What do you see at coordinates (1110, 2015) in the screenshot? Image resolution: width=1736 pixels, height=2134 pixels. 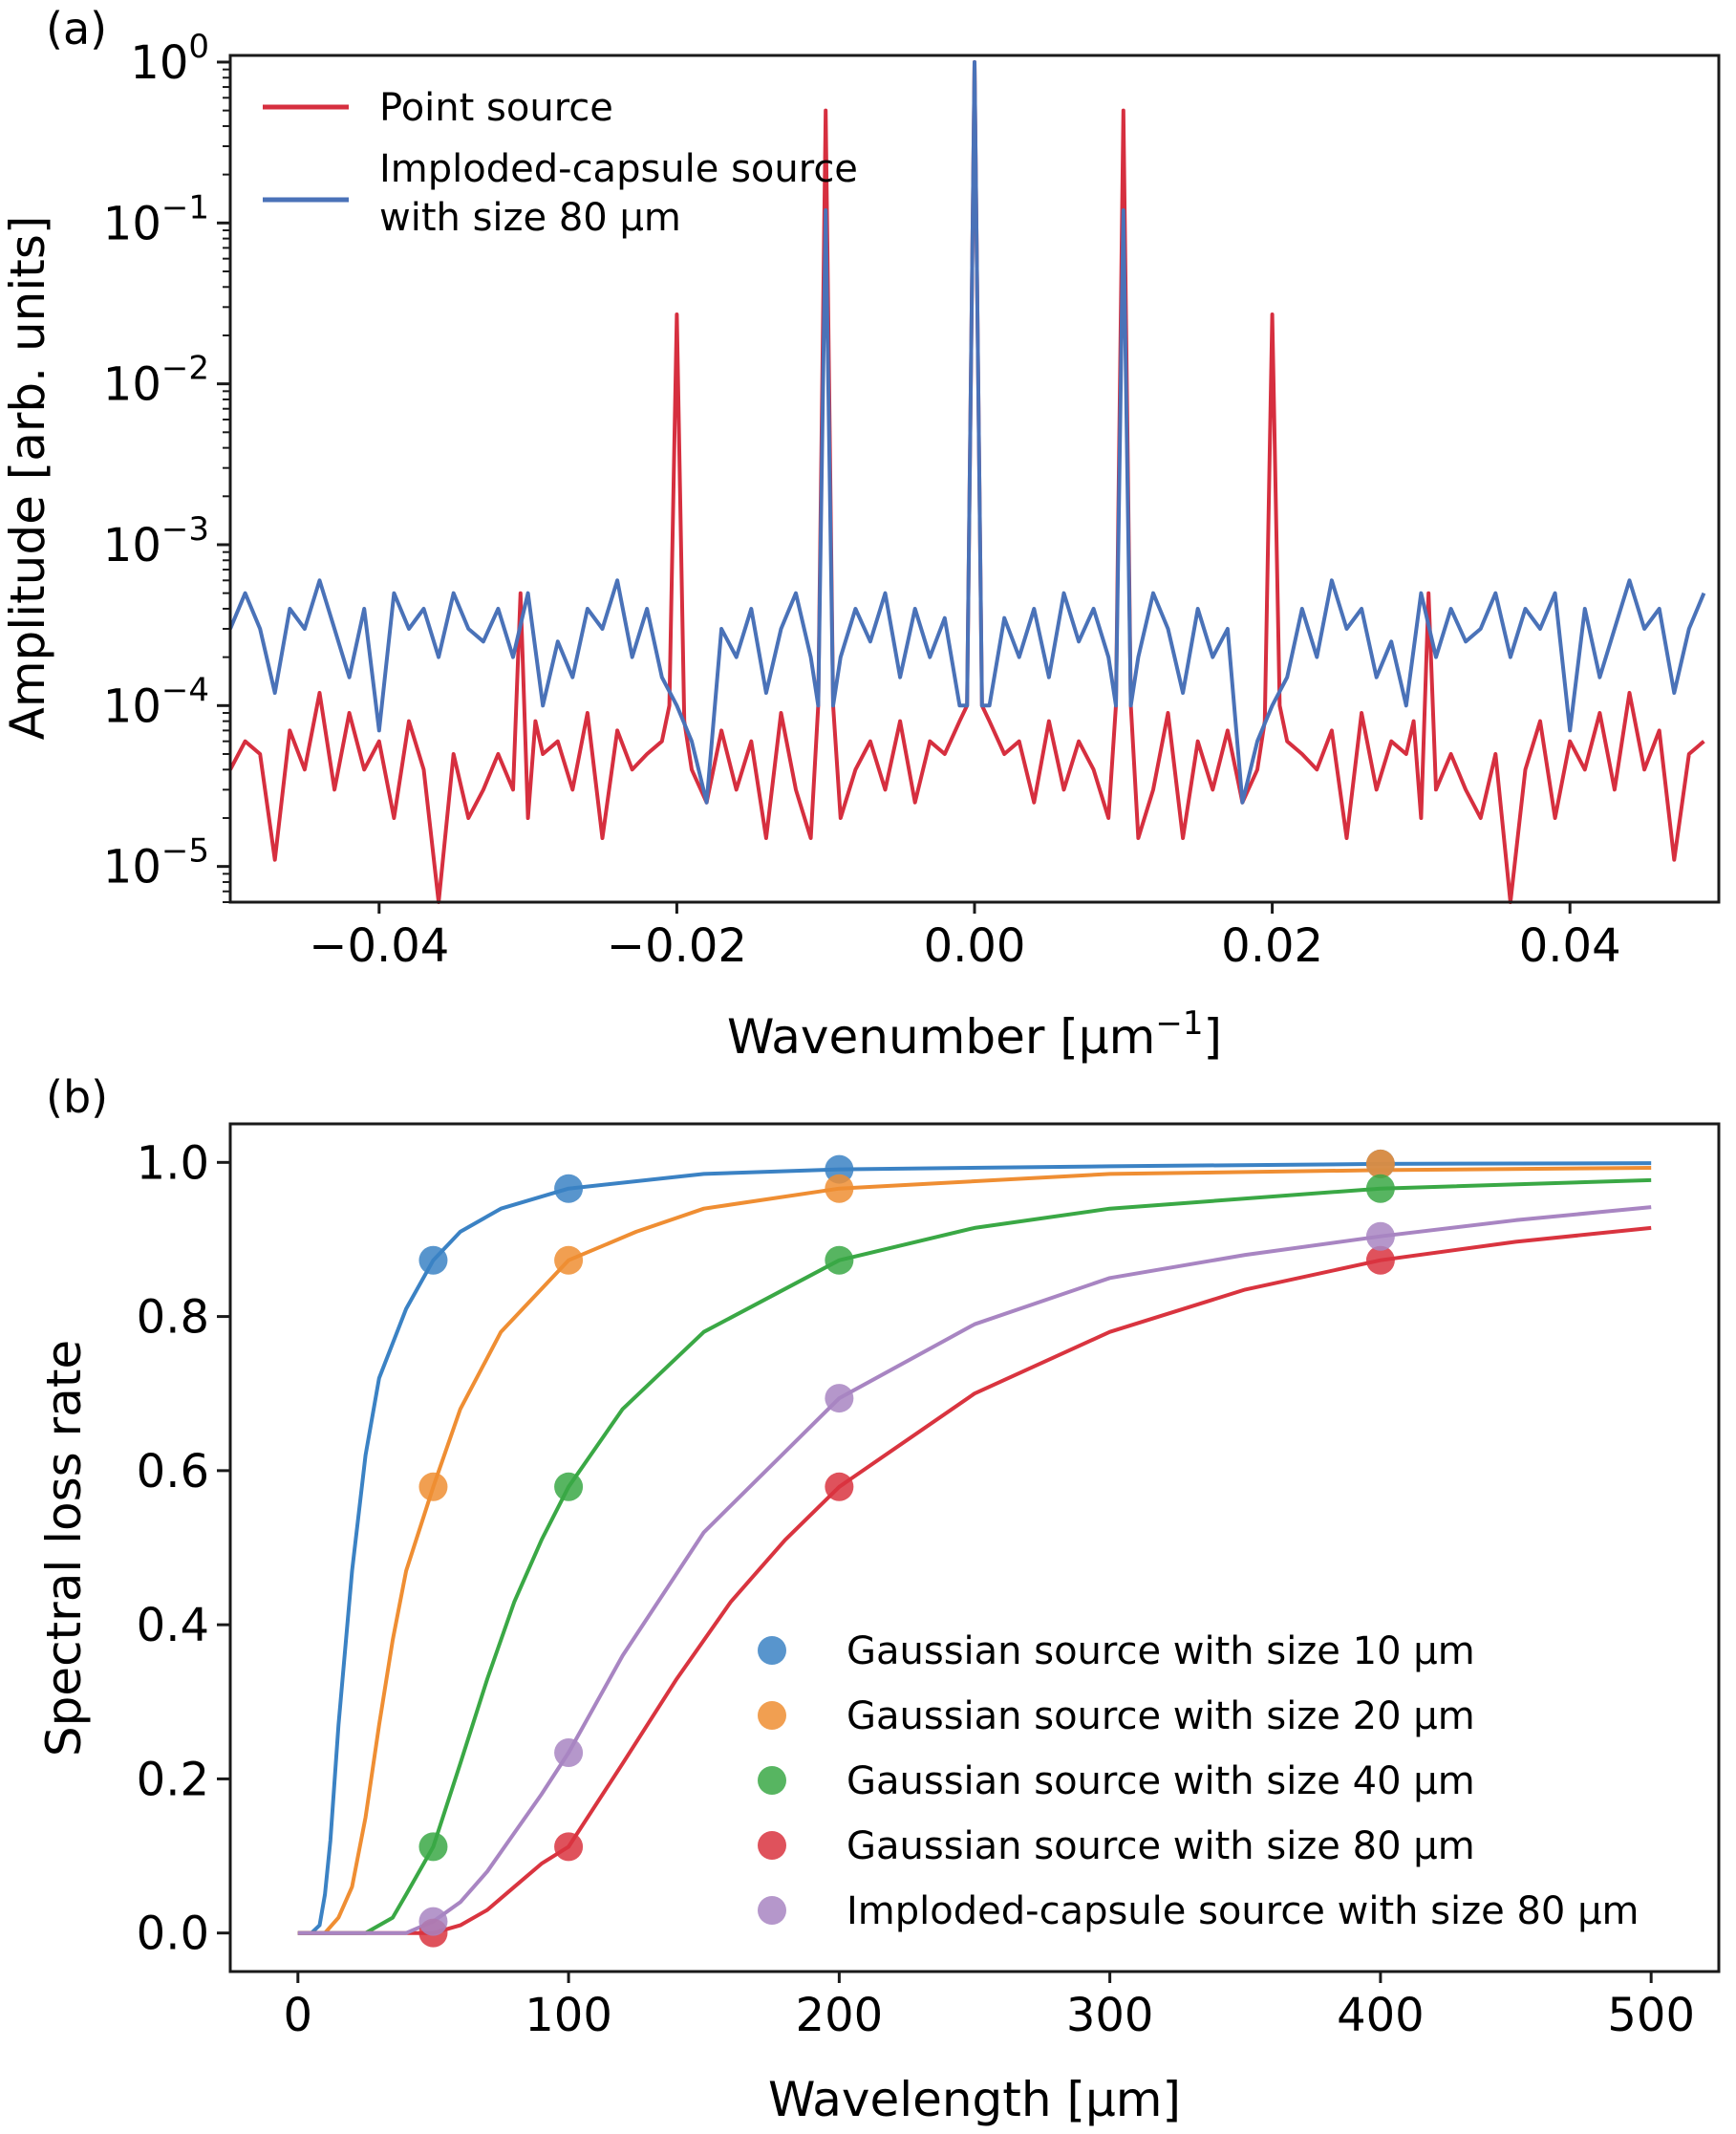 I see `panel-b-x-tick-label: 300` at bounding box center [1110, 2015].